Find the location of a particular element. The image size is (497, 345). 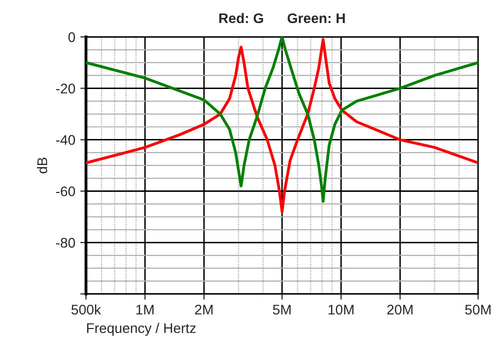

chart-title: Red: G Green: H is located at coordinates (282, 18).